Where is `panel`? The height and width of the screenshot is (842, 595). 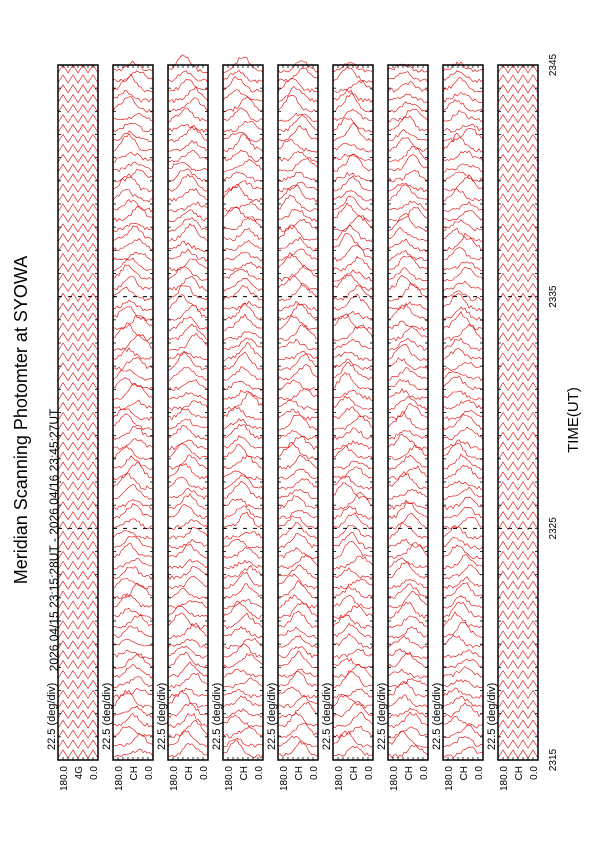
panel is located at coordinates (188, 407).